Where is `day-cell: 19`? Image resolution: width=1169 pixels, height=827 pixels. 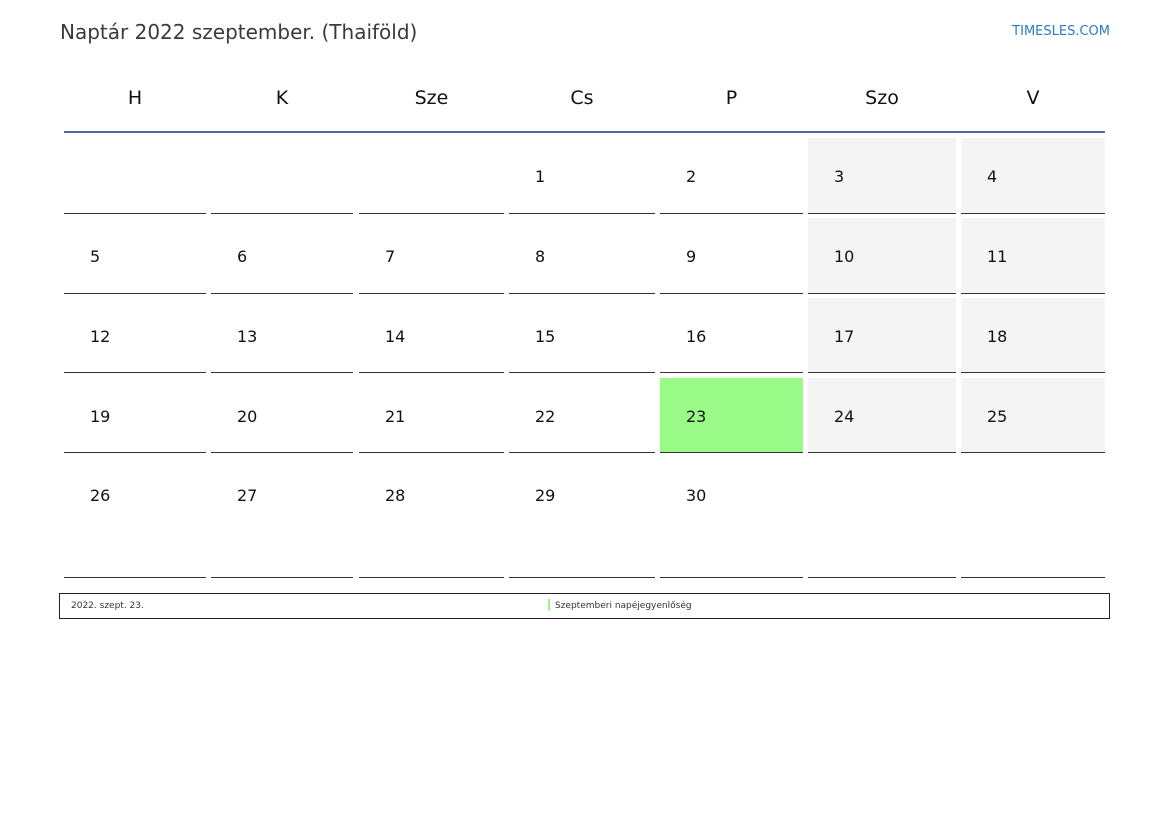 day-cell: 19 is located at coordinates (135, 415).